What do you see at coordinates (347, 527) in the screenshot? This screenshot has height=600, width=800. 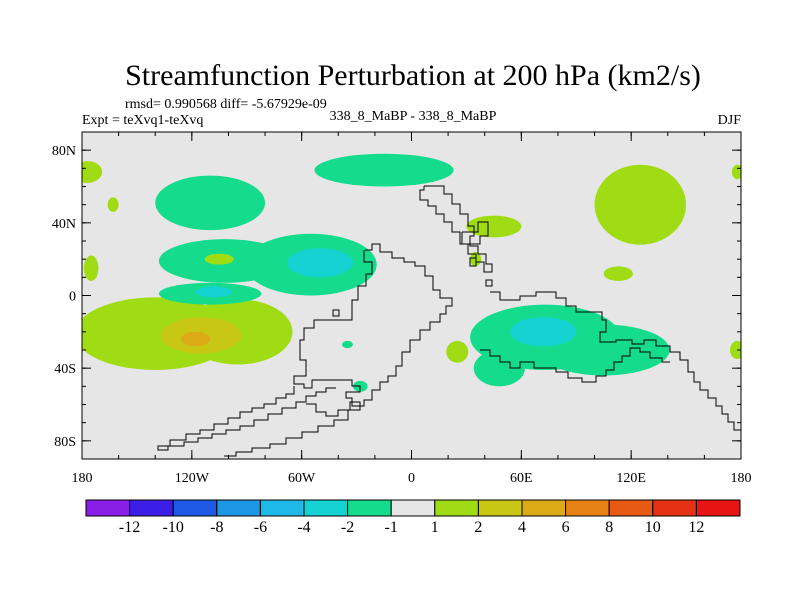 I see `colorbar-label: -2` at bounding box center [347, 527].